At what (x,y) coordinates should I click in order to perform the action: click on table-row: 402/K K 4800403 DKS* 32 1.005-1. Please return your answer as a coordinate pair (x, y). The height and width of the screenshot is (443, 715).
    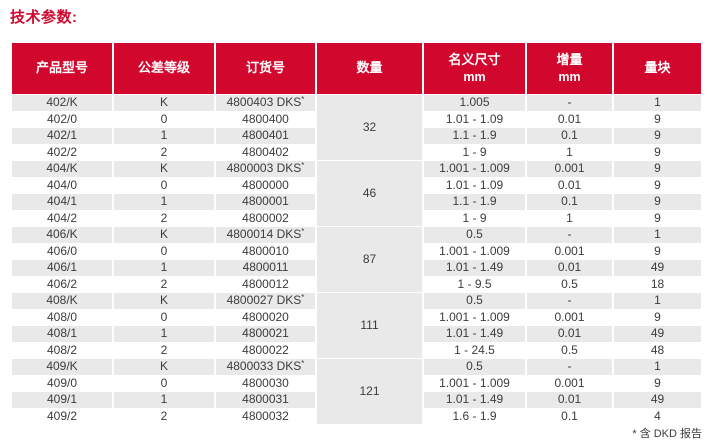
    Looking at the image, I should click on (356, 127).